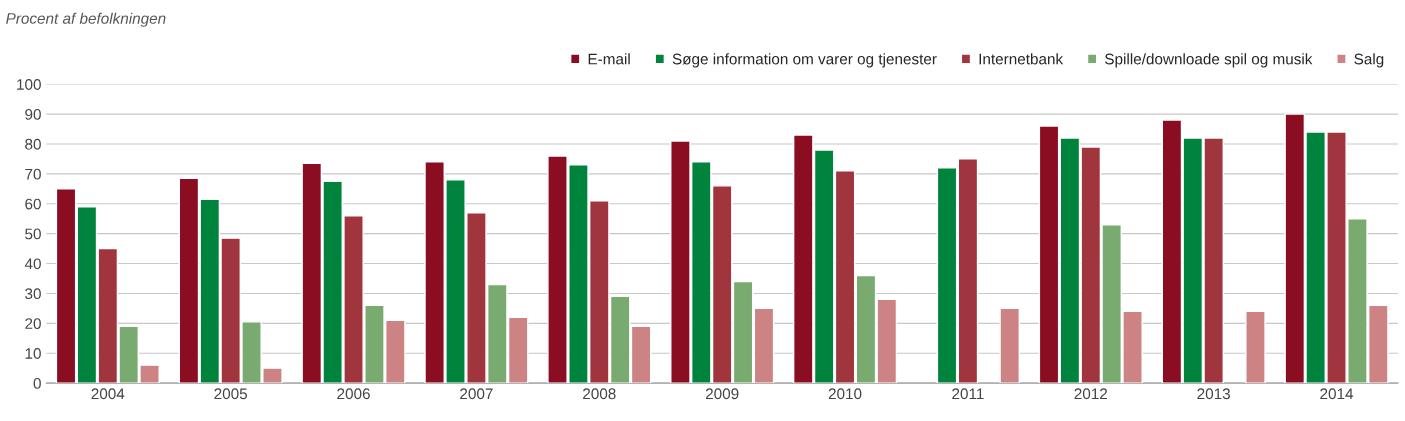  What do you see at coordinates (32, 264) in the screenshot?
I see `y-tick-label: 40` at bounding box center [32, 264].